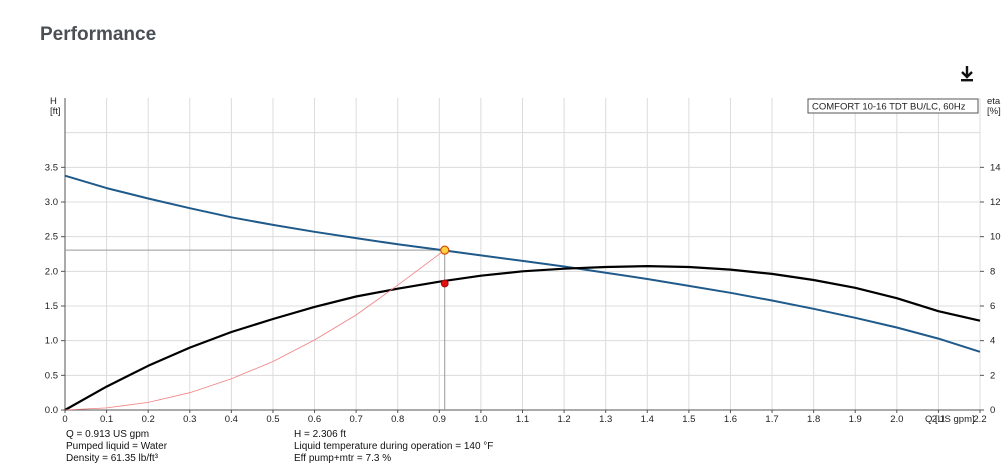 The image size is (1007, 473). Describe the element at coordinates (771, 419) in the screenshot. I see `x-tick-label: 1.7` at that location.